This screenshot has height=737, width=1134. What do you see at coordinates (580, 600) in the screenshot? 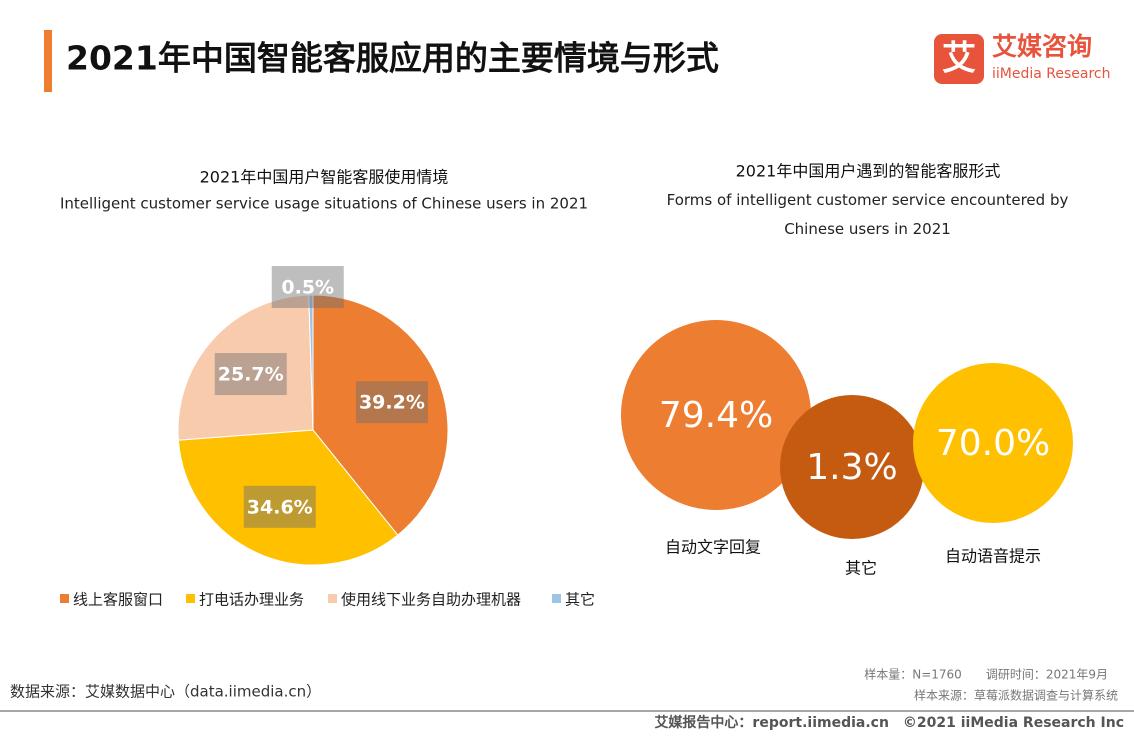
I see `legend-label: 其它` at bounding box center [580, 600].